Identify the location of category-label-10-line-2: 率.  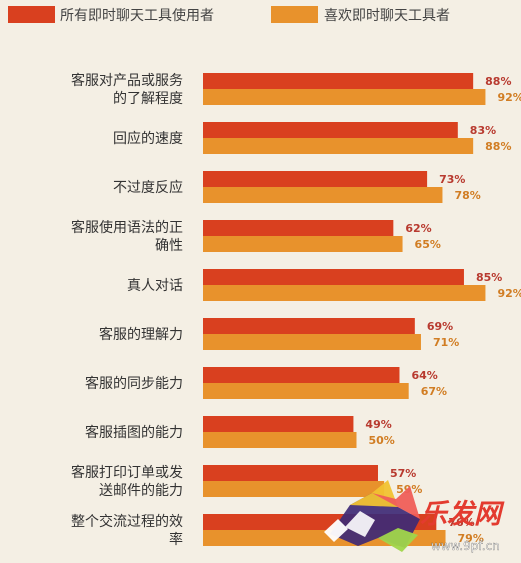
(176, 539).